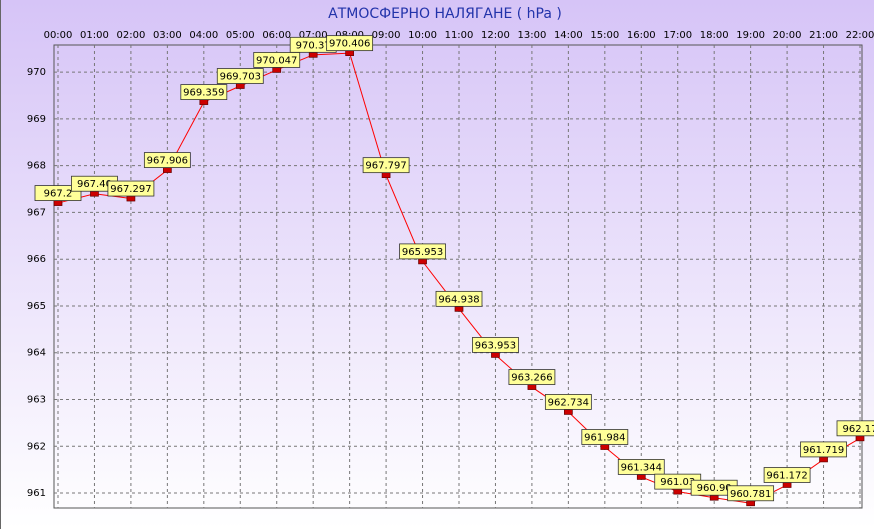  Describe the element at coordinates (445, 14) in the screenshot. I see `chart-title: АТМОСФЕРНО НАЛЯГАНЕ ( hPa )` at that location.